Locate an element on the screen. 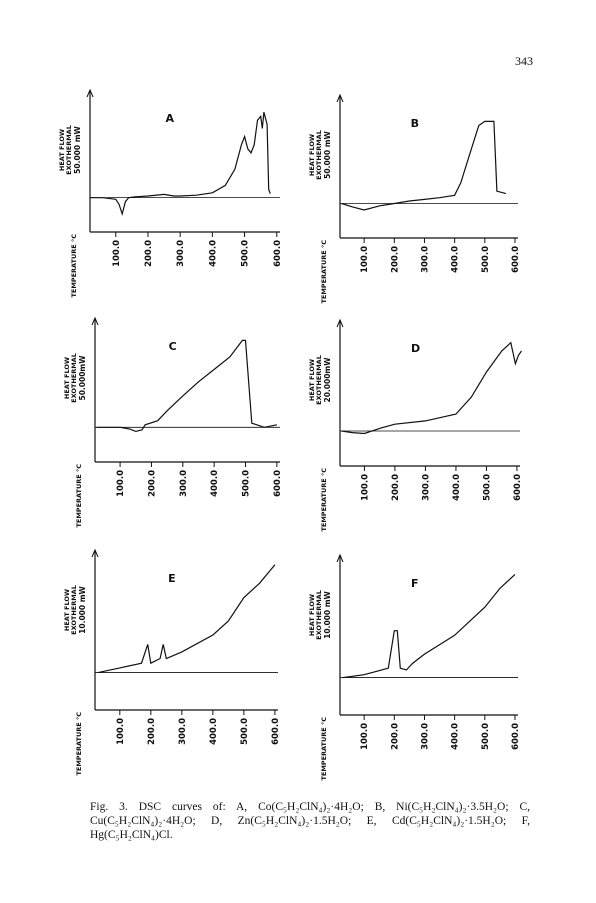  scale-label: 20.000mW is located at coordinates (327, 380).